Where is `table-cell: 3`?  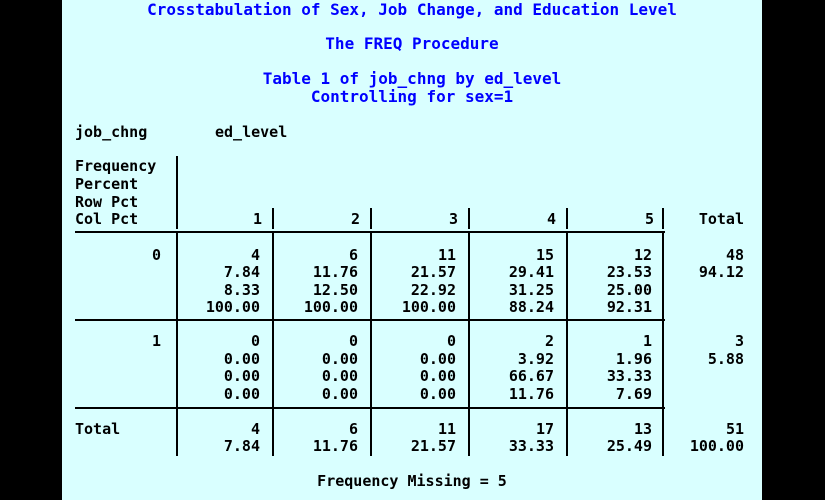
table-cell: 3 is located at coordinates (739, 341).